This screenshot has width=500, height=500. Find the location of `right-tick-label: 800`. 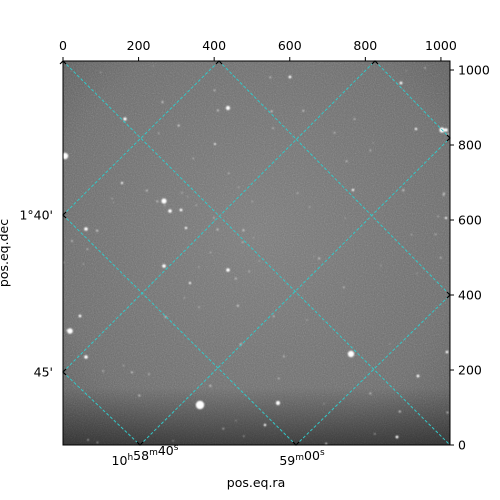

right-tick-label: 800 is located at coordinates (470, 145).